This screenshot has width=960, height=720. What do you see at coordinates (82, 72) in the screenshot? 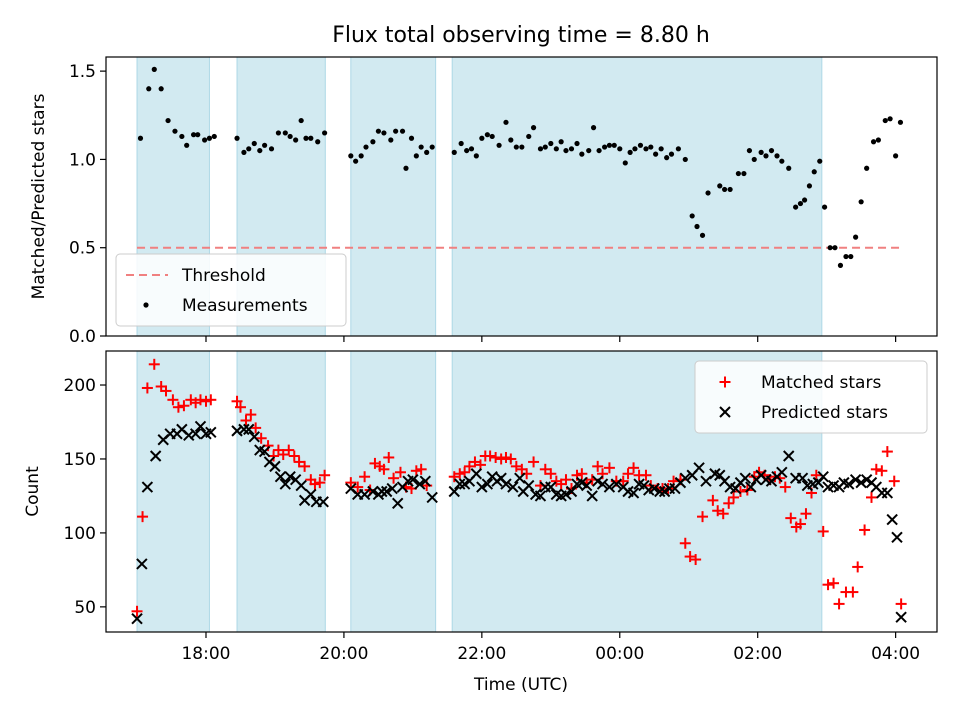
I see `y-tick-label: 1.5` at bounding box center [82, 72].